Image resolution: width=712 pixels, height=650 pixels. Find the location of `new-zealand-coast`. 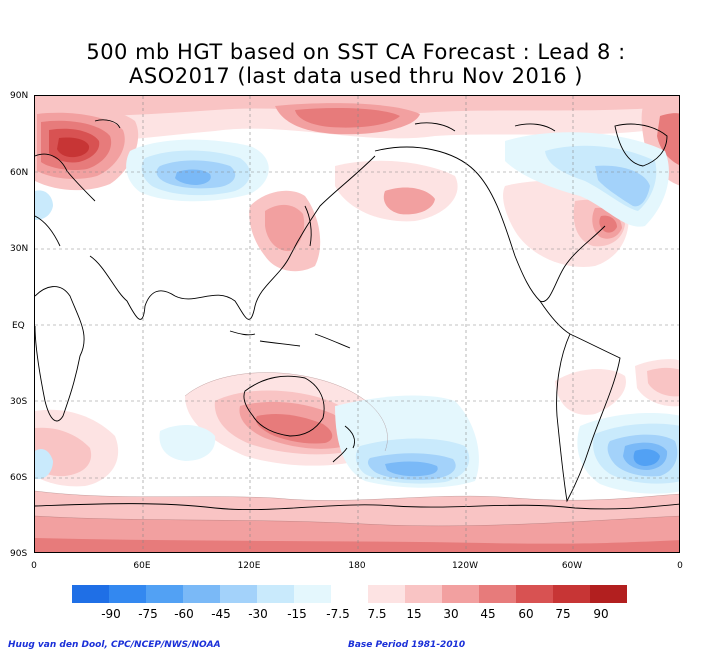

new-zealand-coast is located at coordinates (344, 444).